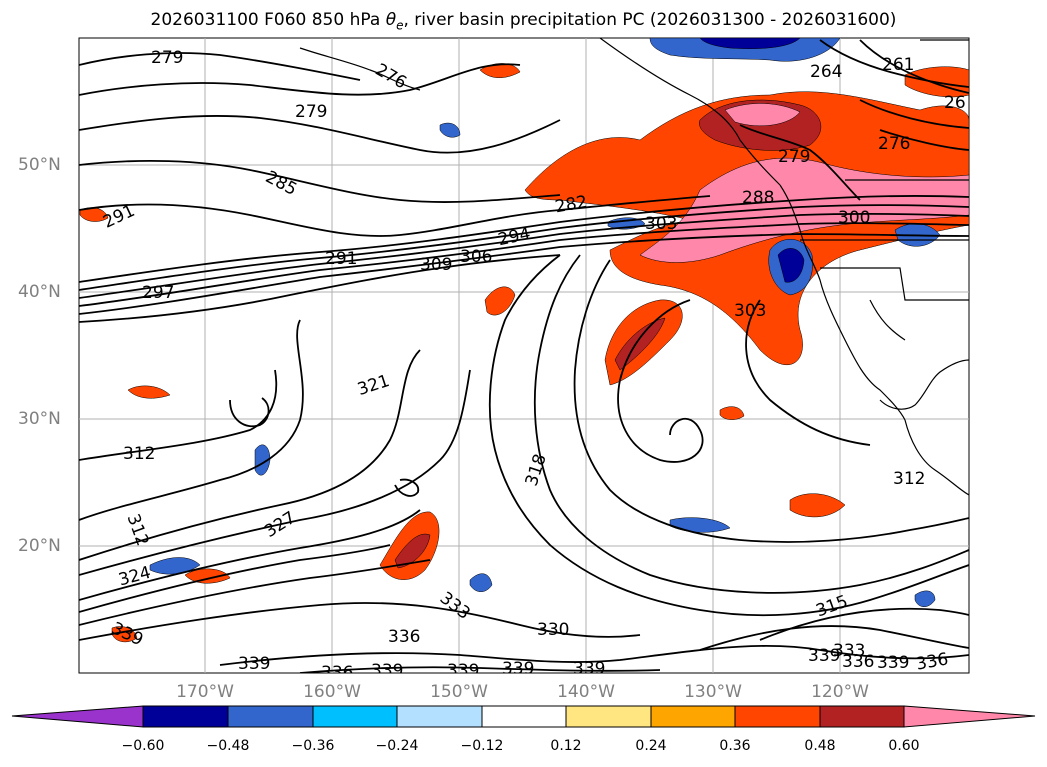  What do you see at coordinates (397, 746) in the screenshot?
I see `colorbar-tick: −0.24` at bounding box center [397, 746].